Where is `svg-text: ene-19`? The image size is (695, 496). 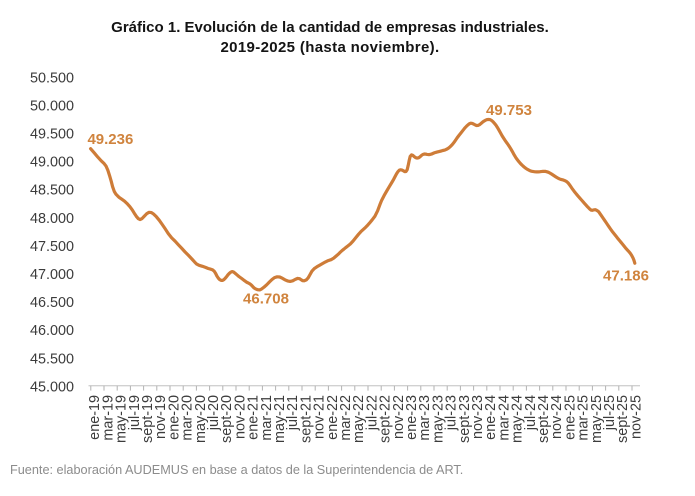 svg-text: ene-19 is located at coordinates (95, 417).